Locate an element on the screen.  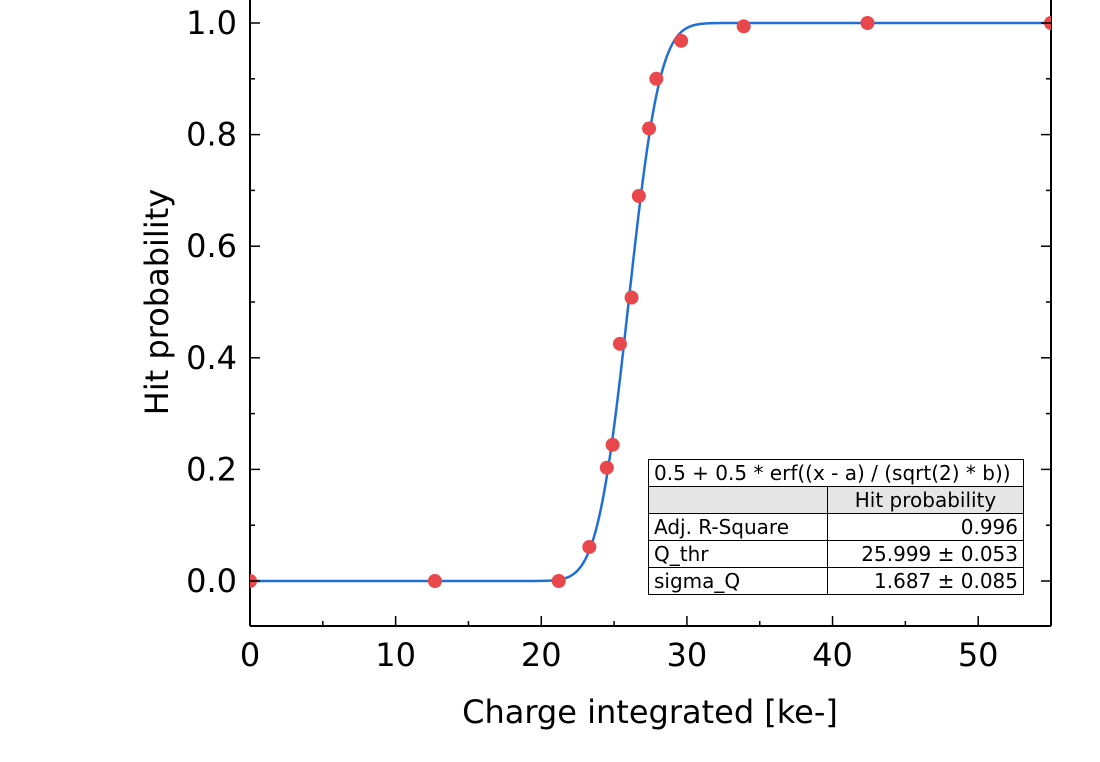
x-tick-label: 50 is located at coordinates (978, 655).